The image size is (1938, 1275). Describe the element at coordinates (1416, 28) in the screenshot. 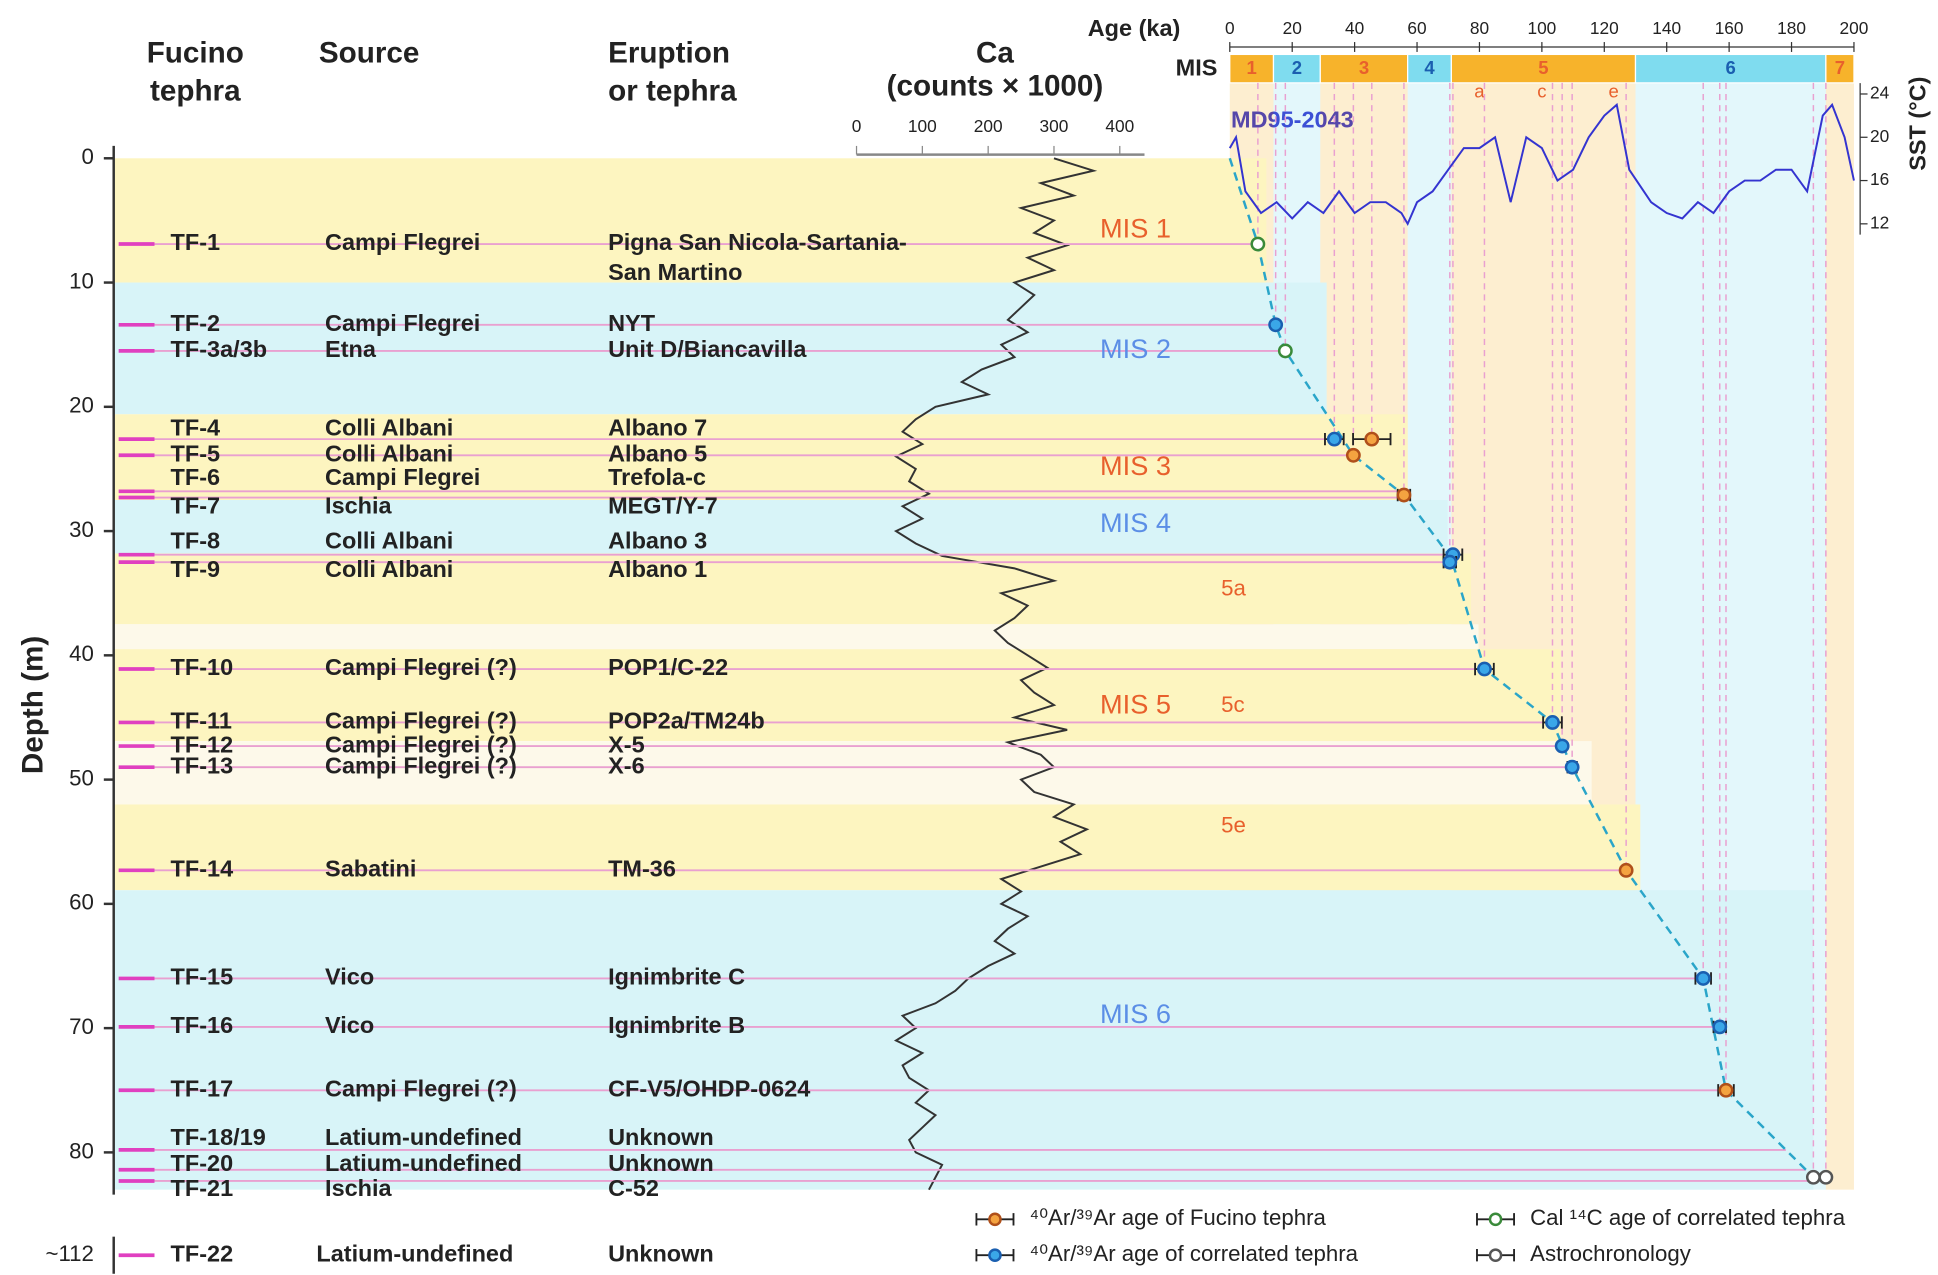

I see `age-tick-label: 60` at that location.